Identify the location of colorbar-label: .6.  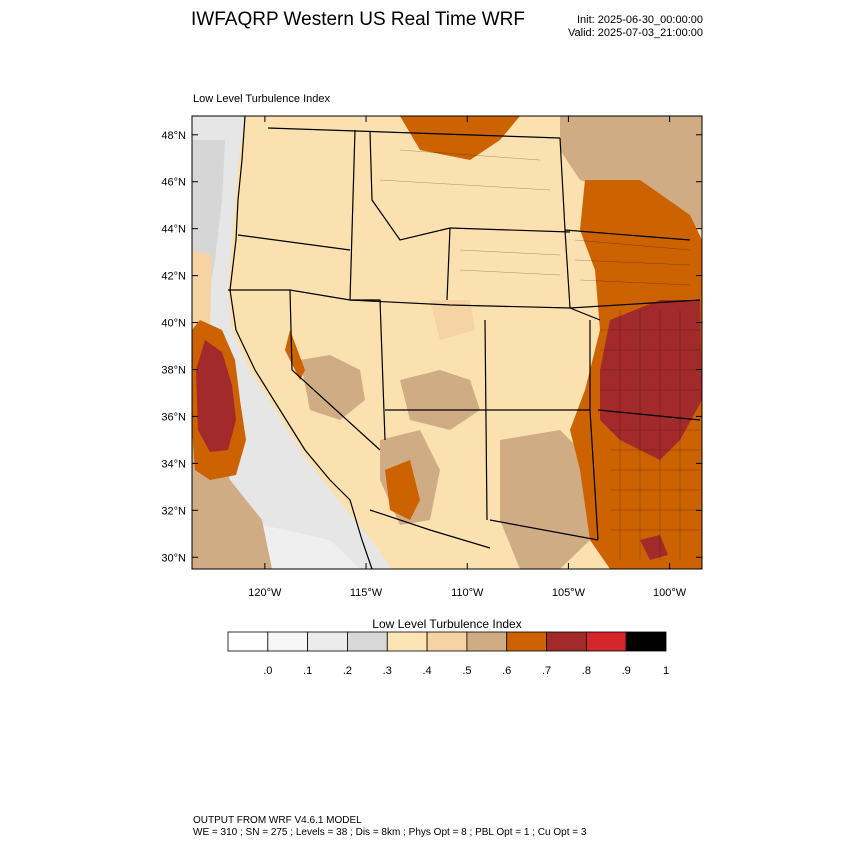
(506, 671).